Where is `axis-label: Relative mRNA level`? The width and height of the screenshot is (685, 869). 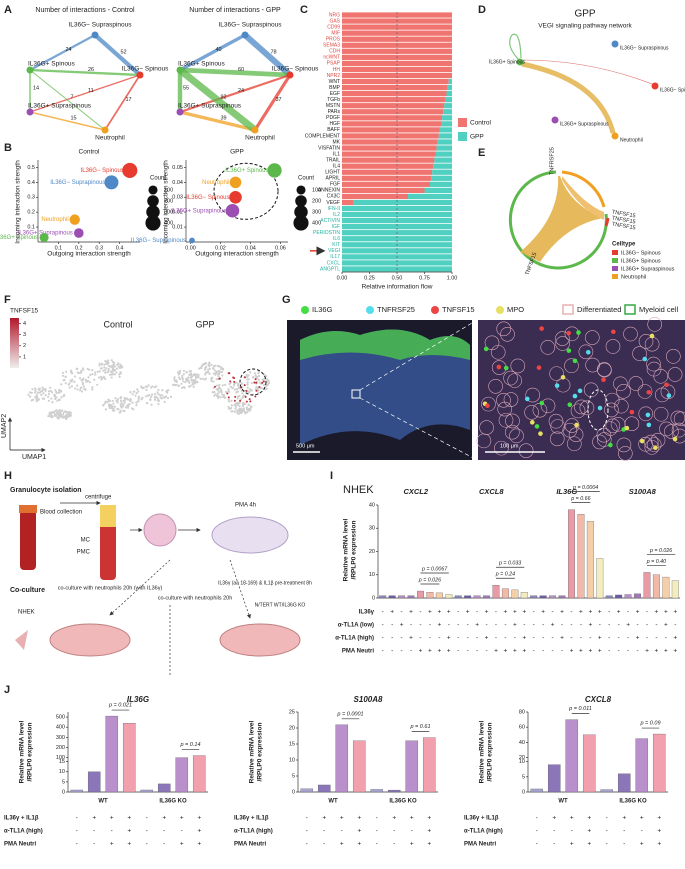
axis-label: Relative mRNA level is located at coordinates (252, 751).